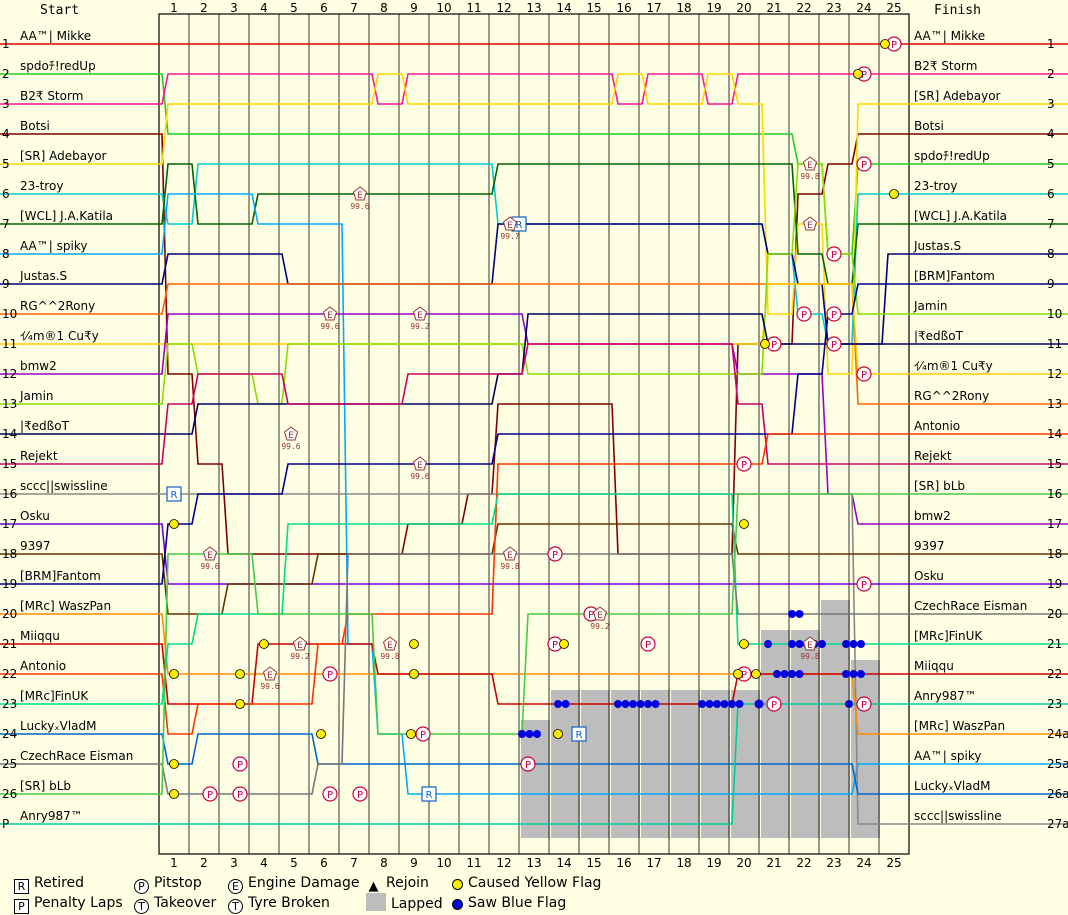 This screenshot has width=1068, height=915. Describe the element at coordinates (384, 863) in the screenshot. I see `lap-number-bottom: 8` at that location.